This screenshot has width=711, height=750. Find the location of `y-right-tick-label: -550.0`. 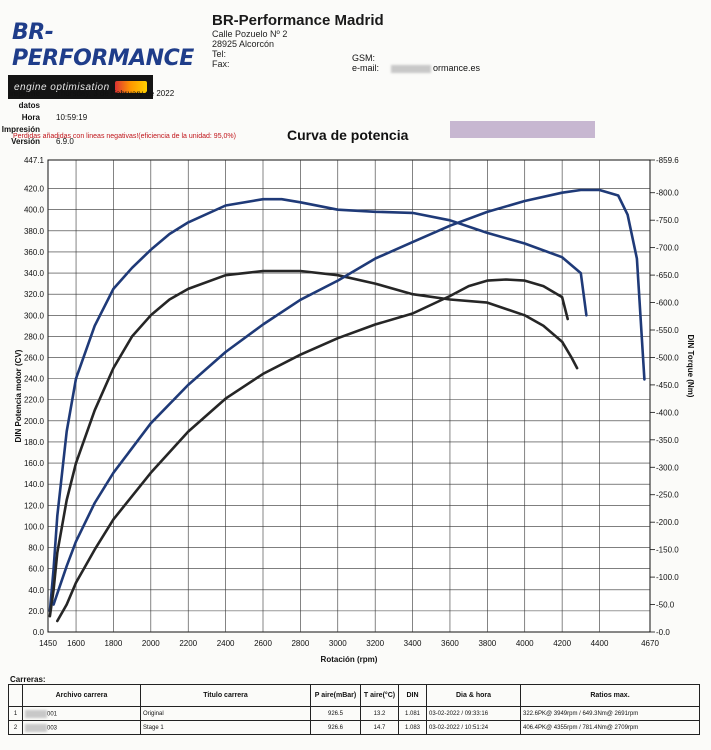

y-right-tick-label: -550.0 is located at coordinates (667, 330).